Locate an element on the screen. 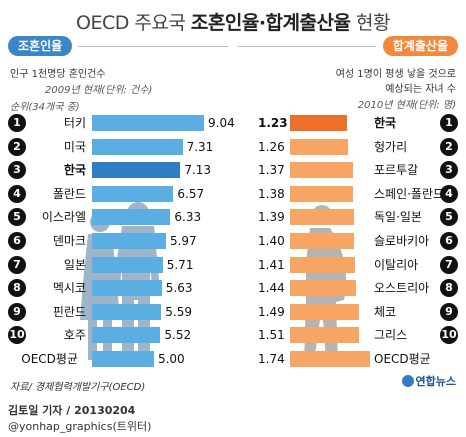  left-category-label: 덴마크 is located at coordinates (69, 241).